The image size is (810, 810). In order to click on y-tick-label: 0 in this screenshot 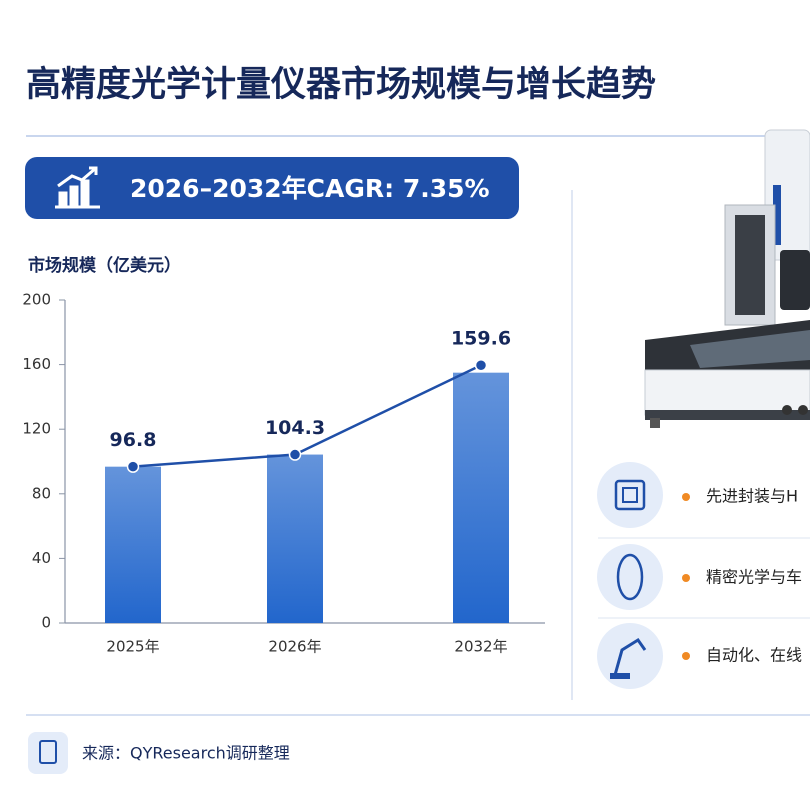, I will do `click(46, 623)`.